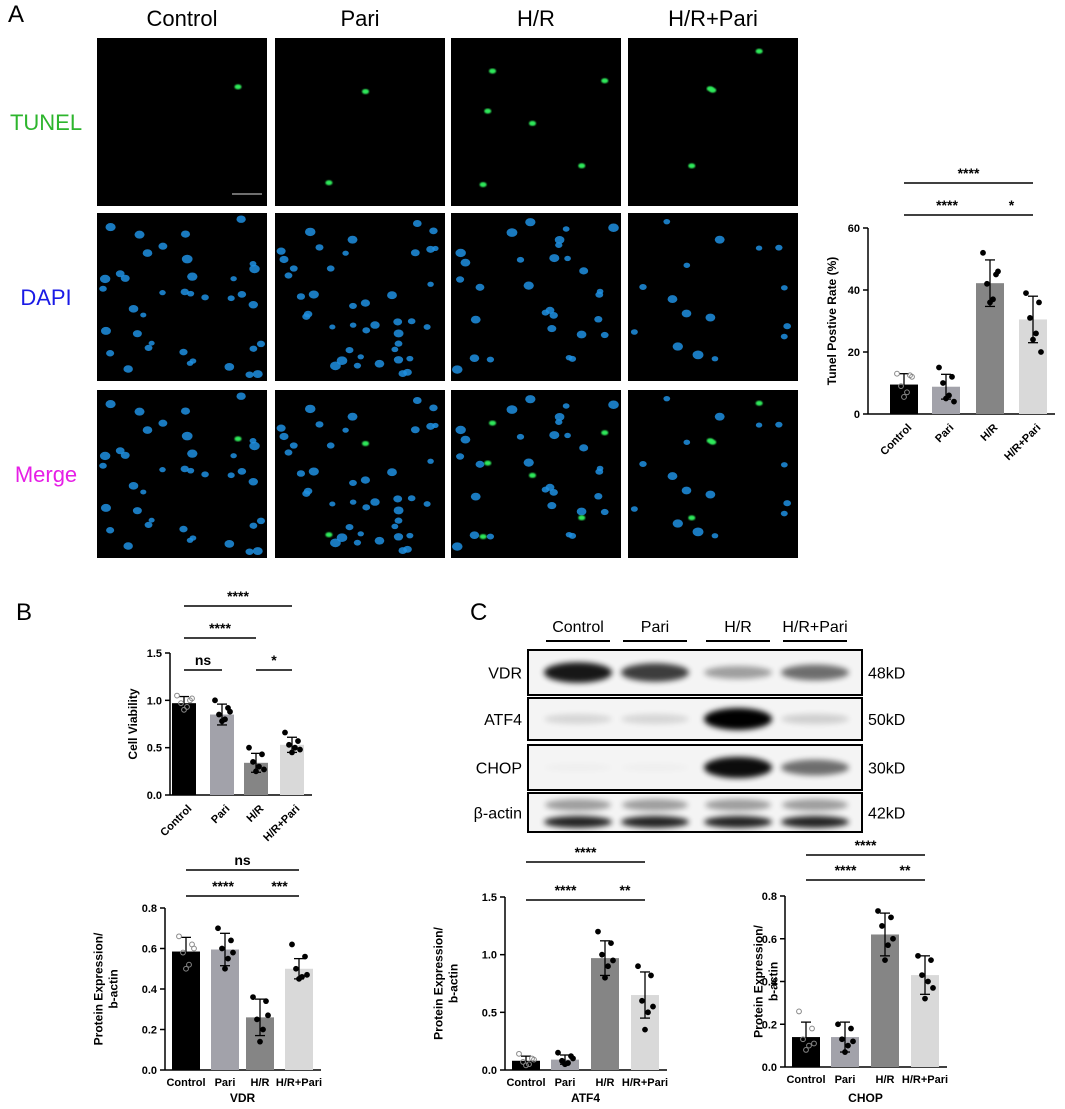  I want to click on y-tick-label: 1.0, so click(489, 956).